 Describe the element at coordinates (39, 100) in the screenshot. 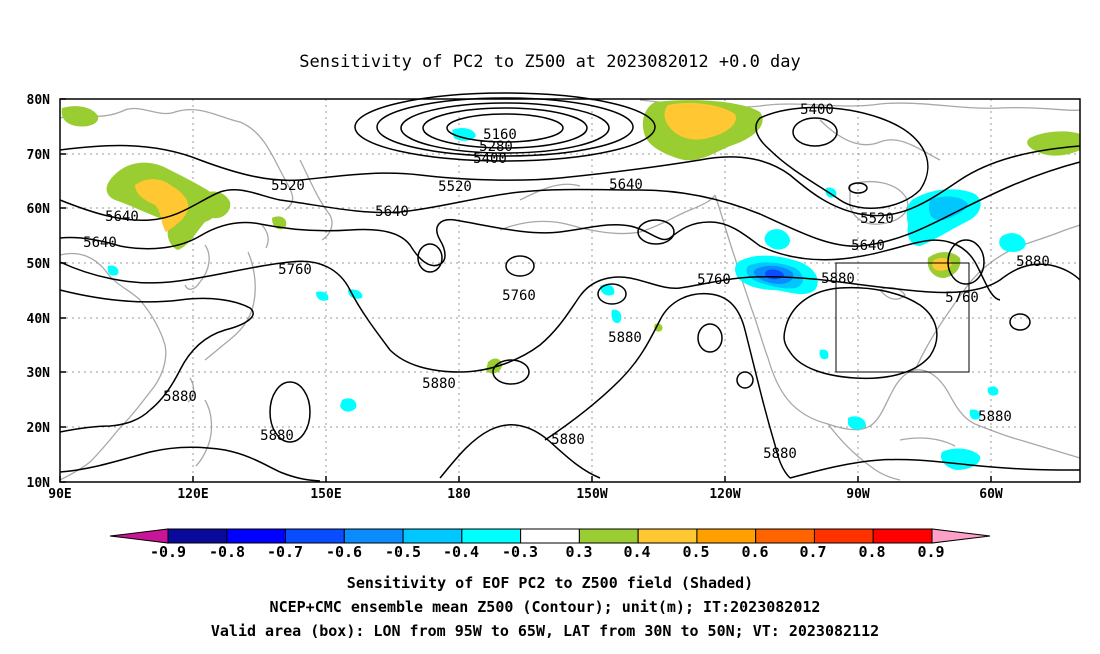

I see `lat-label: 80N` at that location.